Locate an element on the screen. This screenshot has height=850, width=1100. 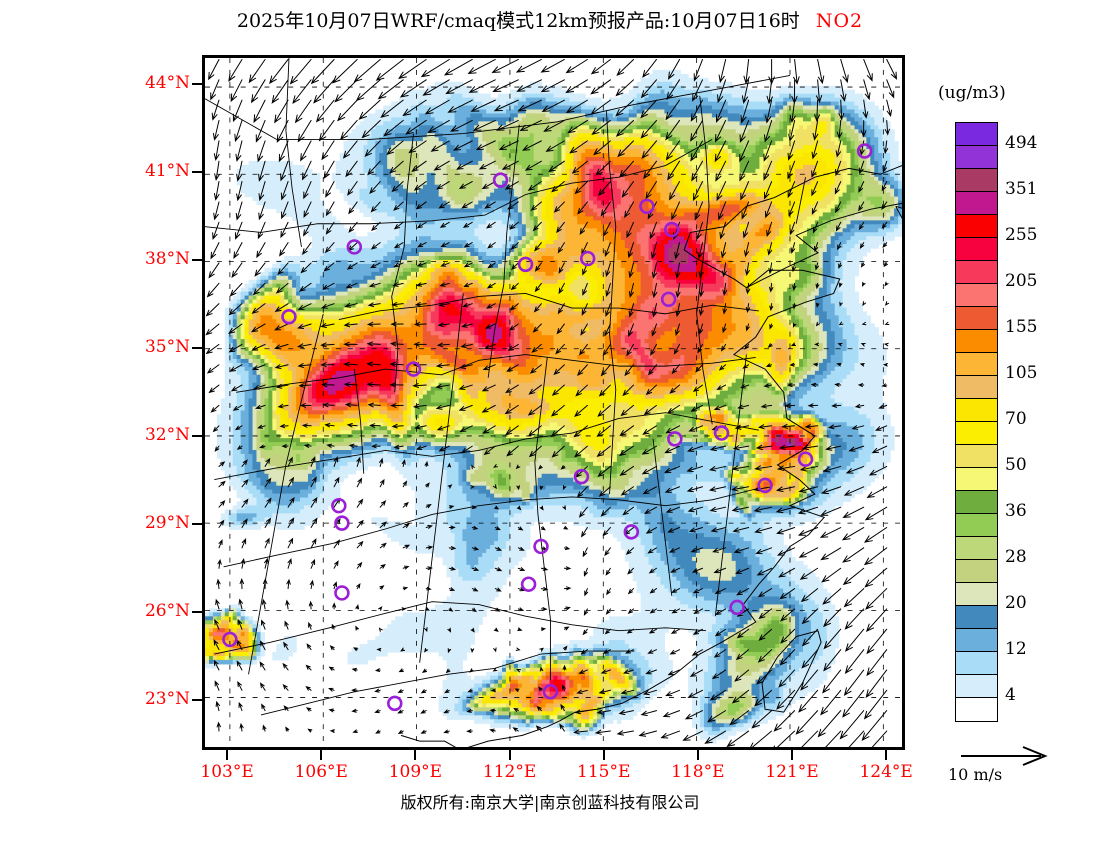
lon-tick-label: 106°E is located at coordinates (321, 772).